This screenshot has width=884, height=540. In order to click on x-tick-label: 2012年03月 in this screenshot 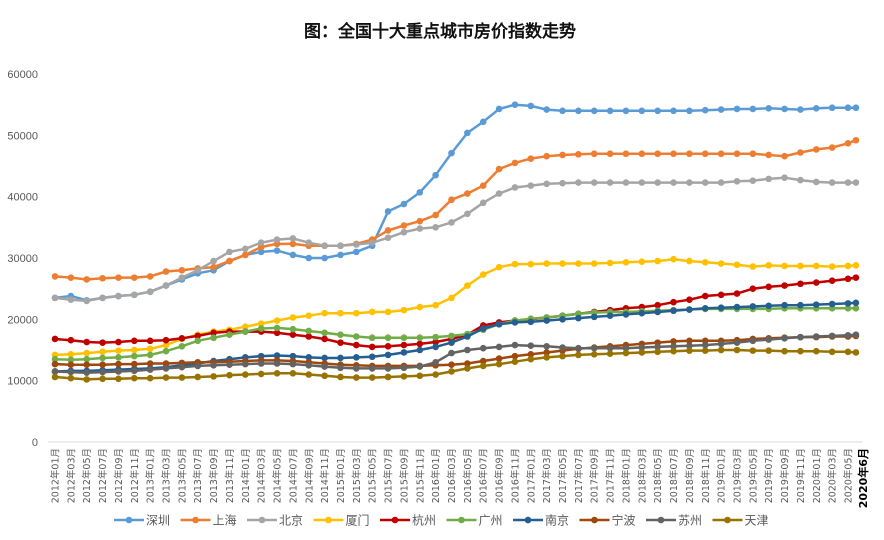, I will do `click(71, 475)`.